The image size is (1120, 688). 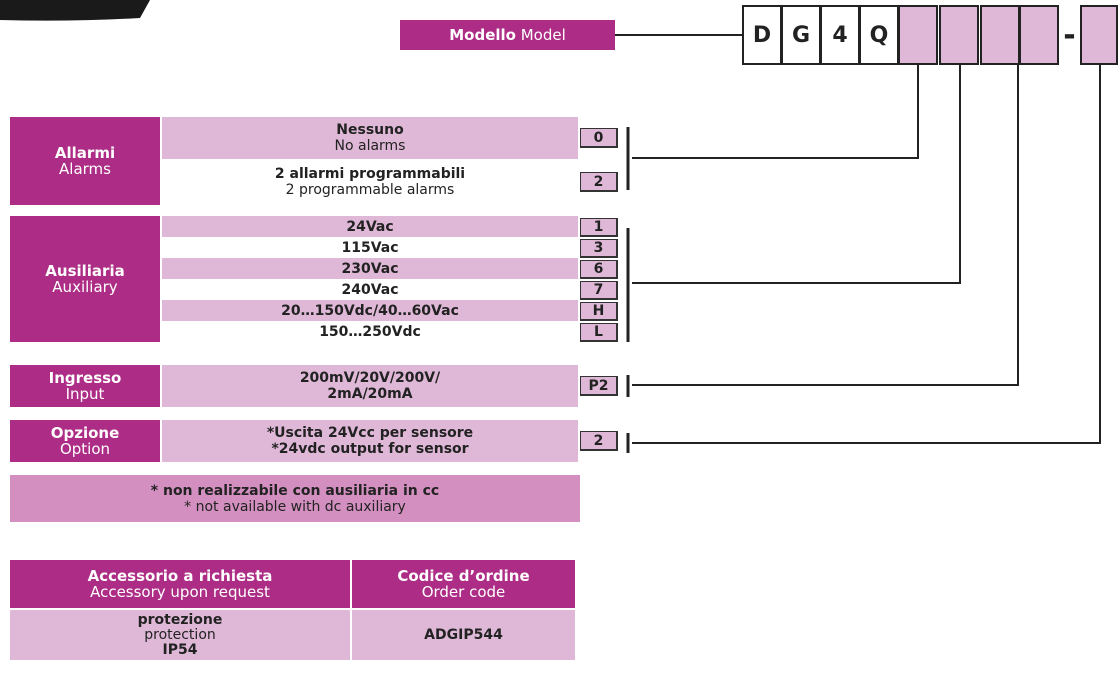 I want to click on section-label: Opzione Option, so click(x=85, y=441).